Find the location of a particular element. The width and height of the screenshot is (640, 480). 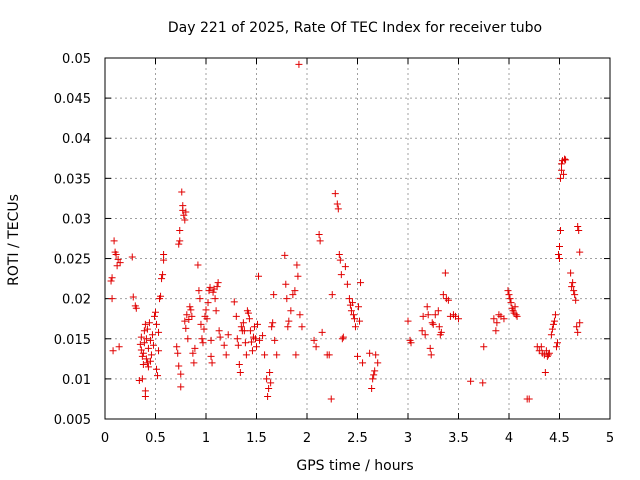

y-tick-label: 0.045 is located at coordinates (72, 99).